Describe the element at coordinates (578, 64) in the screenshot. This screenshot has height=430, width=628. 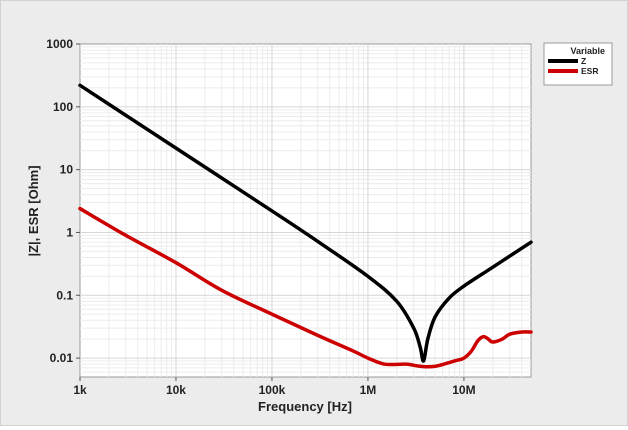
I see `legend-box` at that location.